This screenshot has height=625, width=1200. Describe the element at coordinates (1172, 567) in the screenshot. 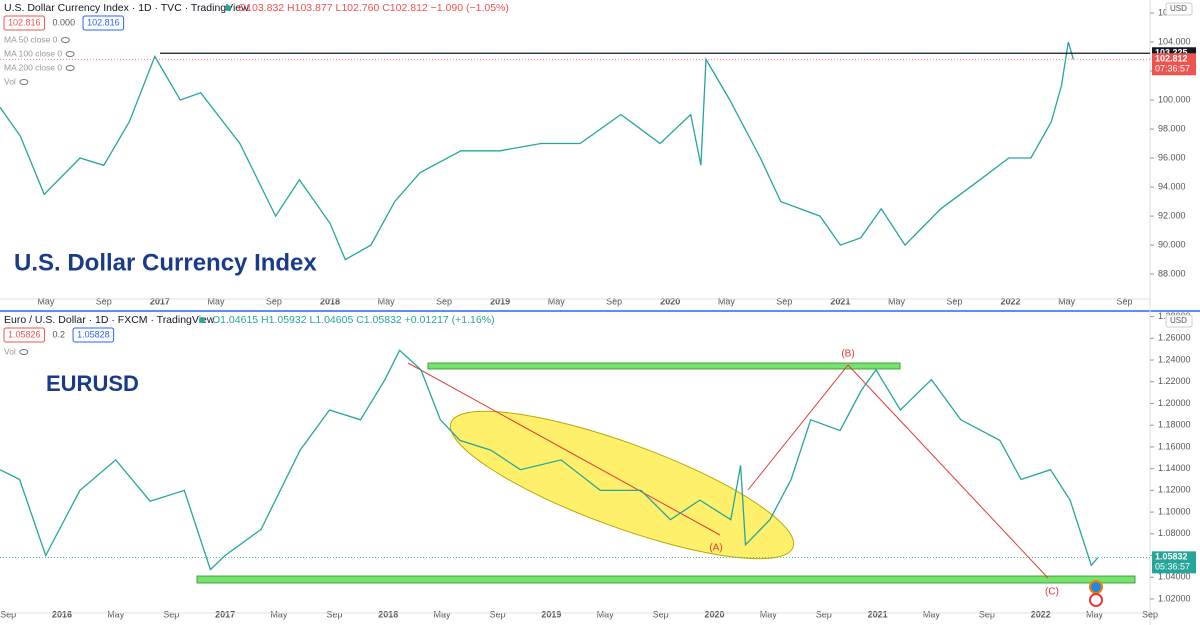

I see `countdown: 05:36:57` at that location.